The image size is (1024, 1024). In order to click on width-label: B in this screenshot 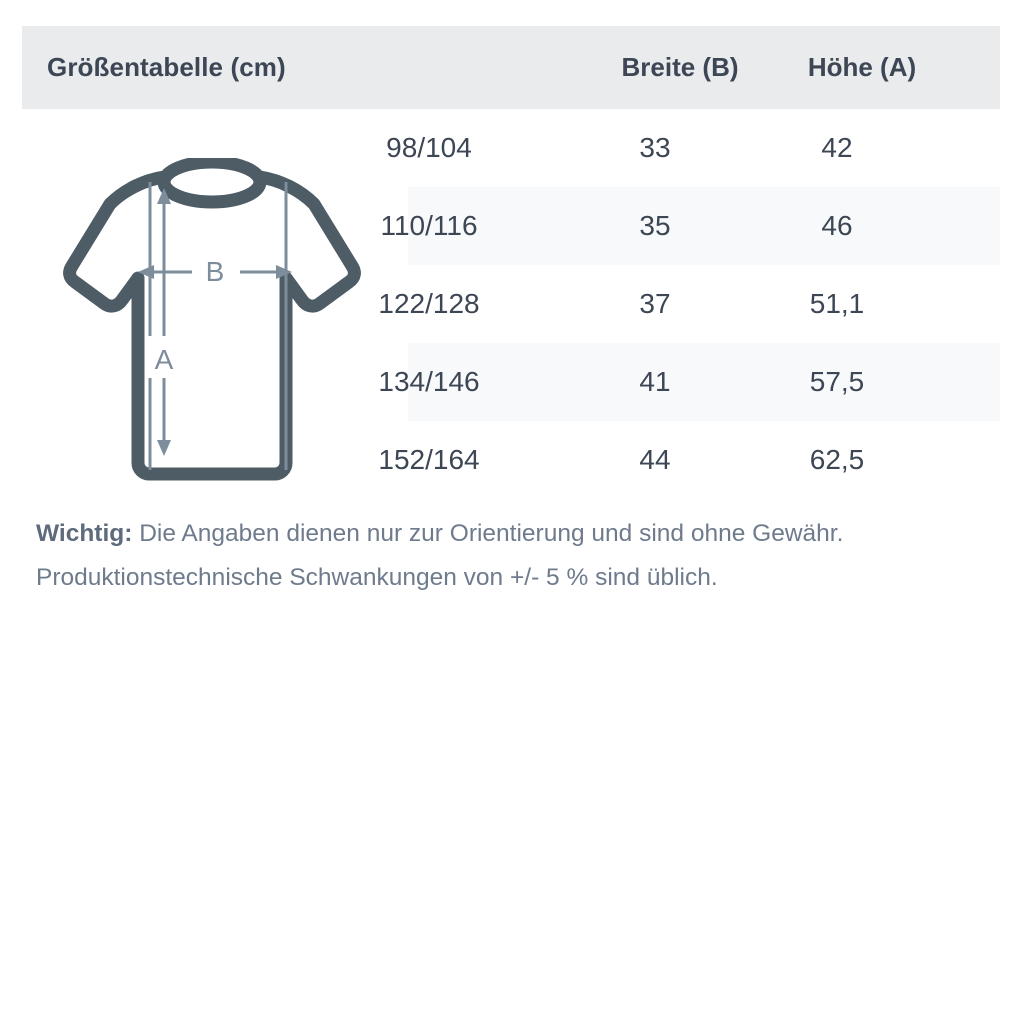, I will do `click(215, 271)`.